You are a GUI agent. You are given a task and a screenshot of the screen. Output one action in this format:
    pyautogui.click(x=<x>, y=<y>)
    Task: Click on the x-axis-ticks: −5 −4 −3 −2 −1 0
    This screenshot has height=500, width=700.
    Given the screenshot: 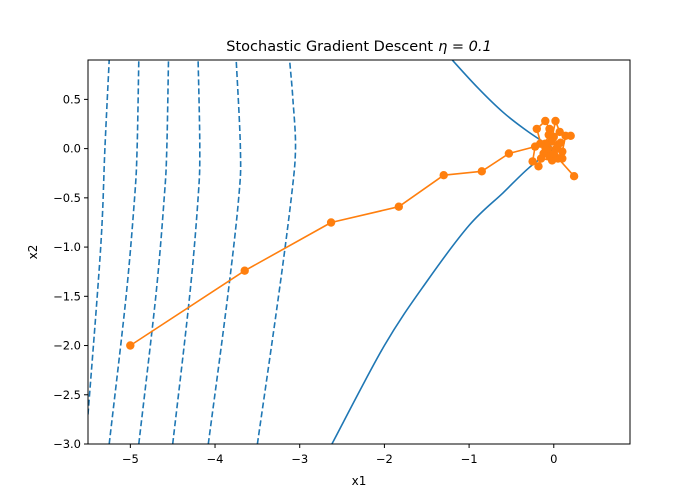 What is the action you would take?
    pyautogui.click(x=339, y=455)
    